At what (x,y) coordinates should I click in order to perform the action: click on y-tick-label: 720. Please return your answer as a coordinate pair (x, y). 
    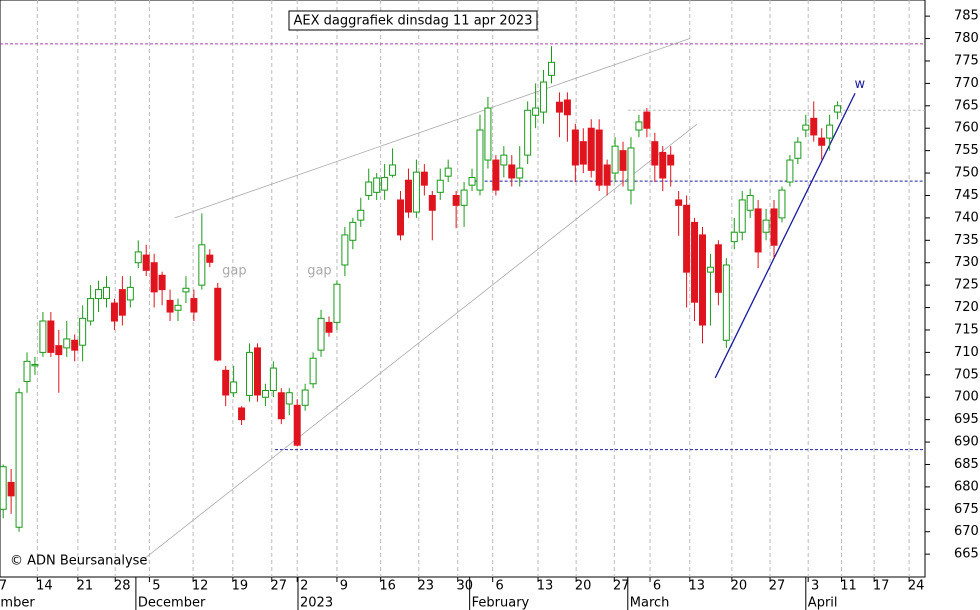
    Looking at the image, I should click on (966, 307).